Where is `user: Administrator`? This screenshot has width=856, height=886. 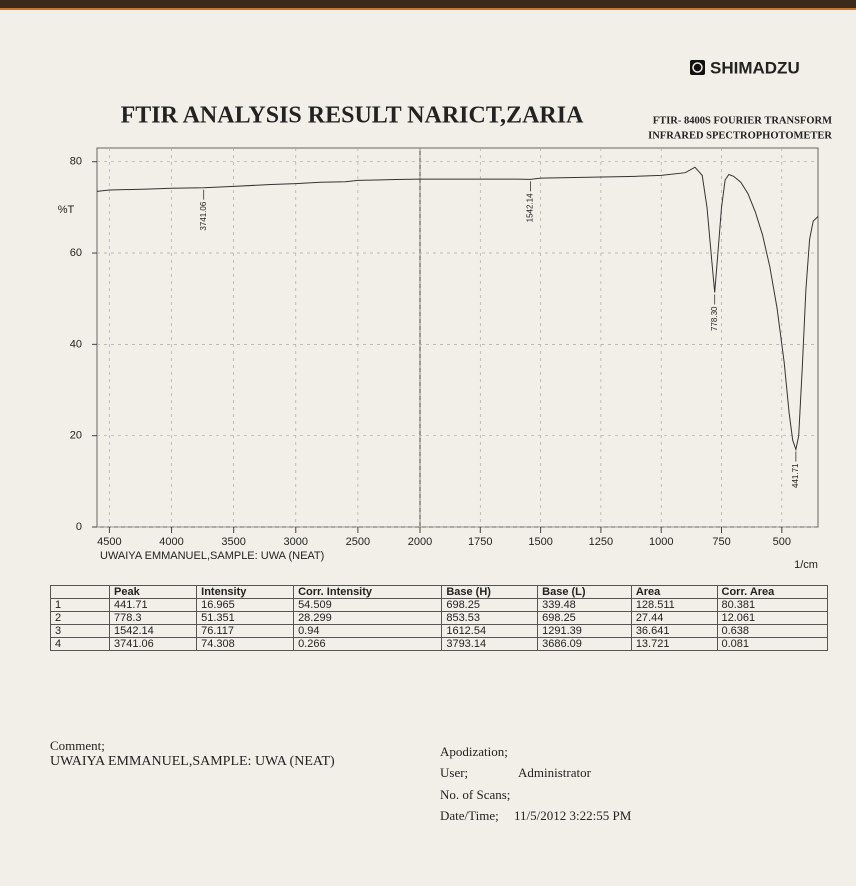 user: Administrator is located at coordinates (554, 772).